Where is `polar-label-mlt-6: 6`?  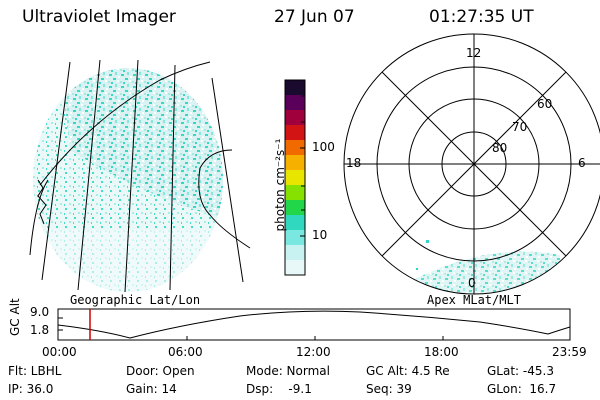
polar-label-mlt-6: 6 is located at coordinates (582, 163).